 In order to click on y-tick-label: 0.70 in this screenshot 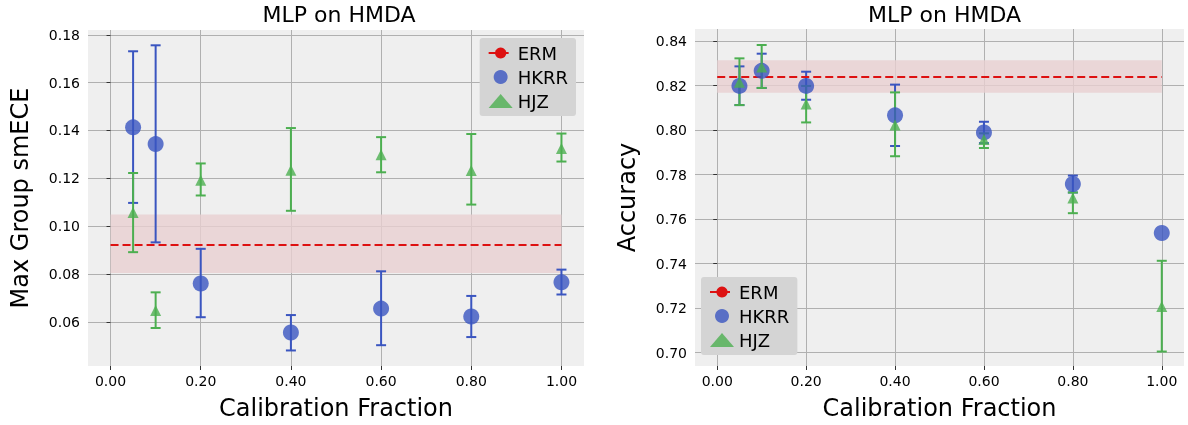, I will do `click(671, 352)`.